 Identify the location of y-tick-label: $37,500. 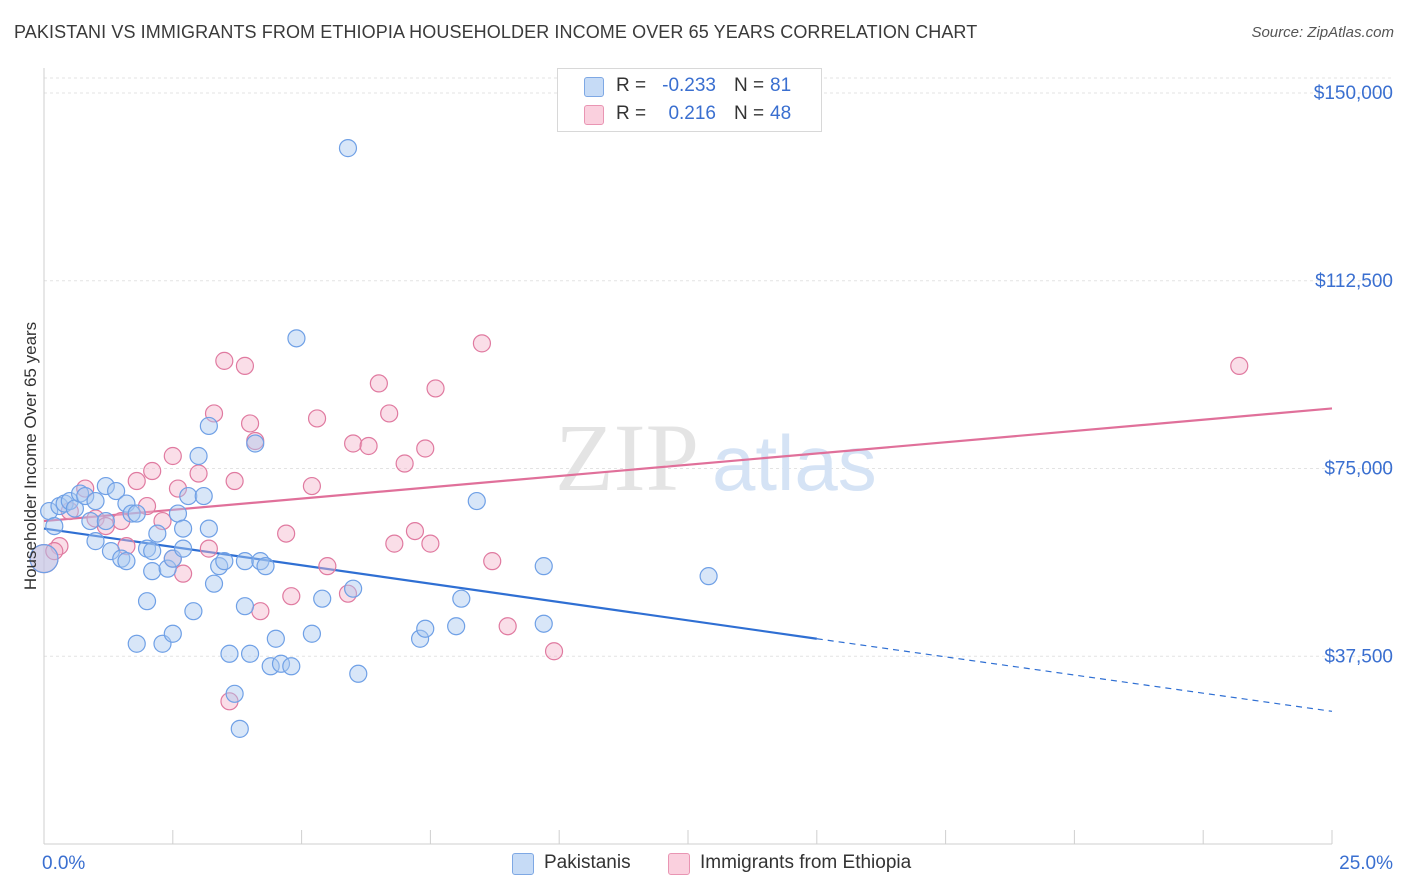
(1358, 656).